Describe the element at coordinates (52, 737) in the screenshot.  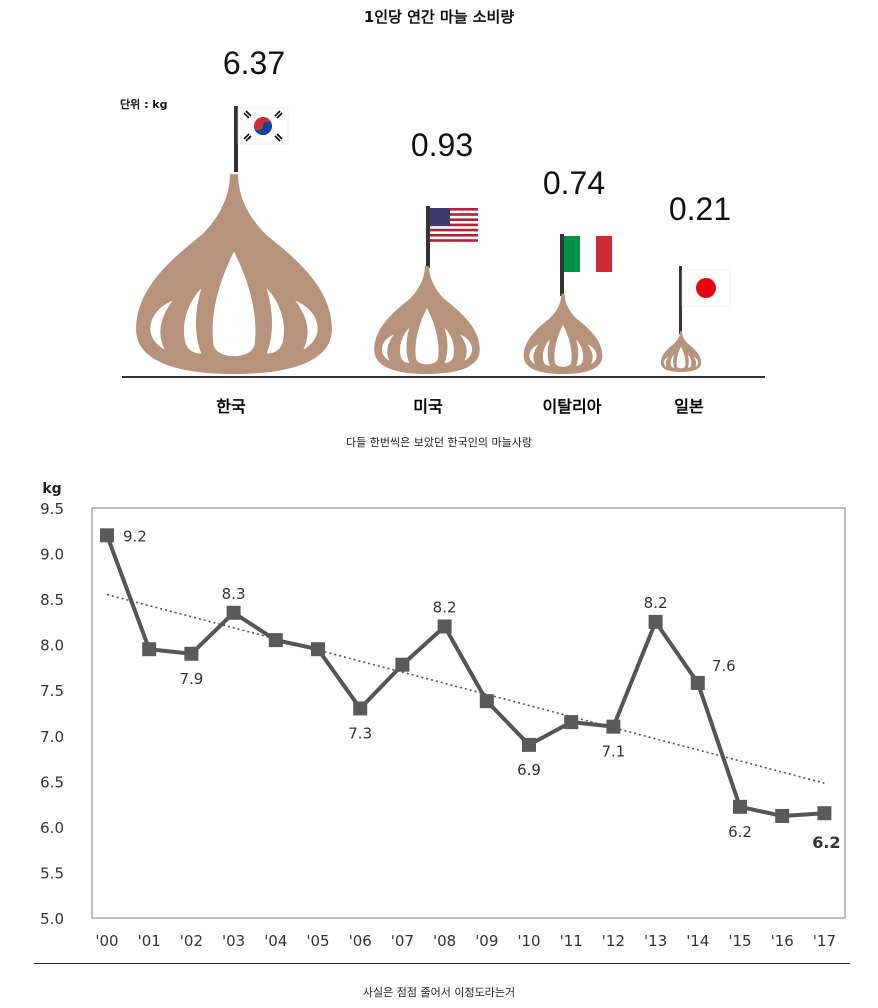
I see `y-tick-label: 7.0` at that location.